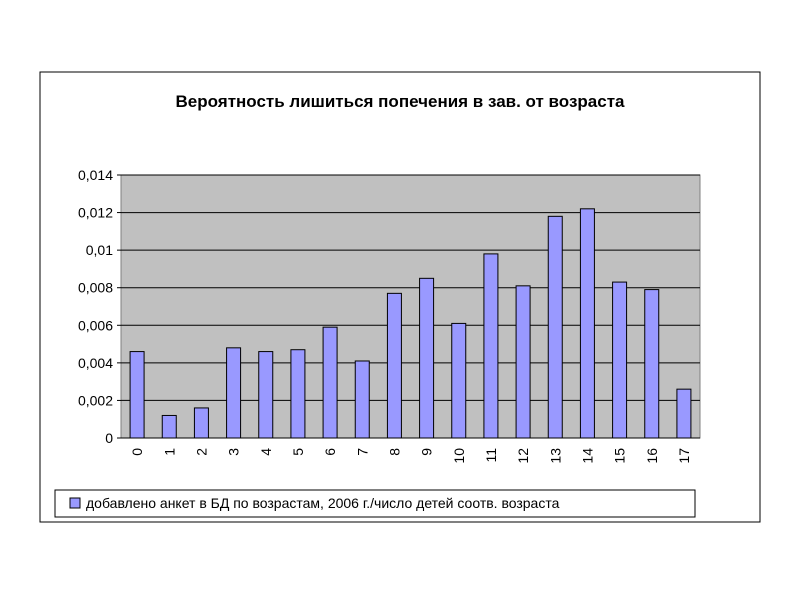  Describe the element at coordinates (652, 456) in the screenshot. I see `x-tick-label: 16` at that location.